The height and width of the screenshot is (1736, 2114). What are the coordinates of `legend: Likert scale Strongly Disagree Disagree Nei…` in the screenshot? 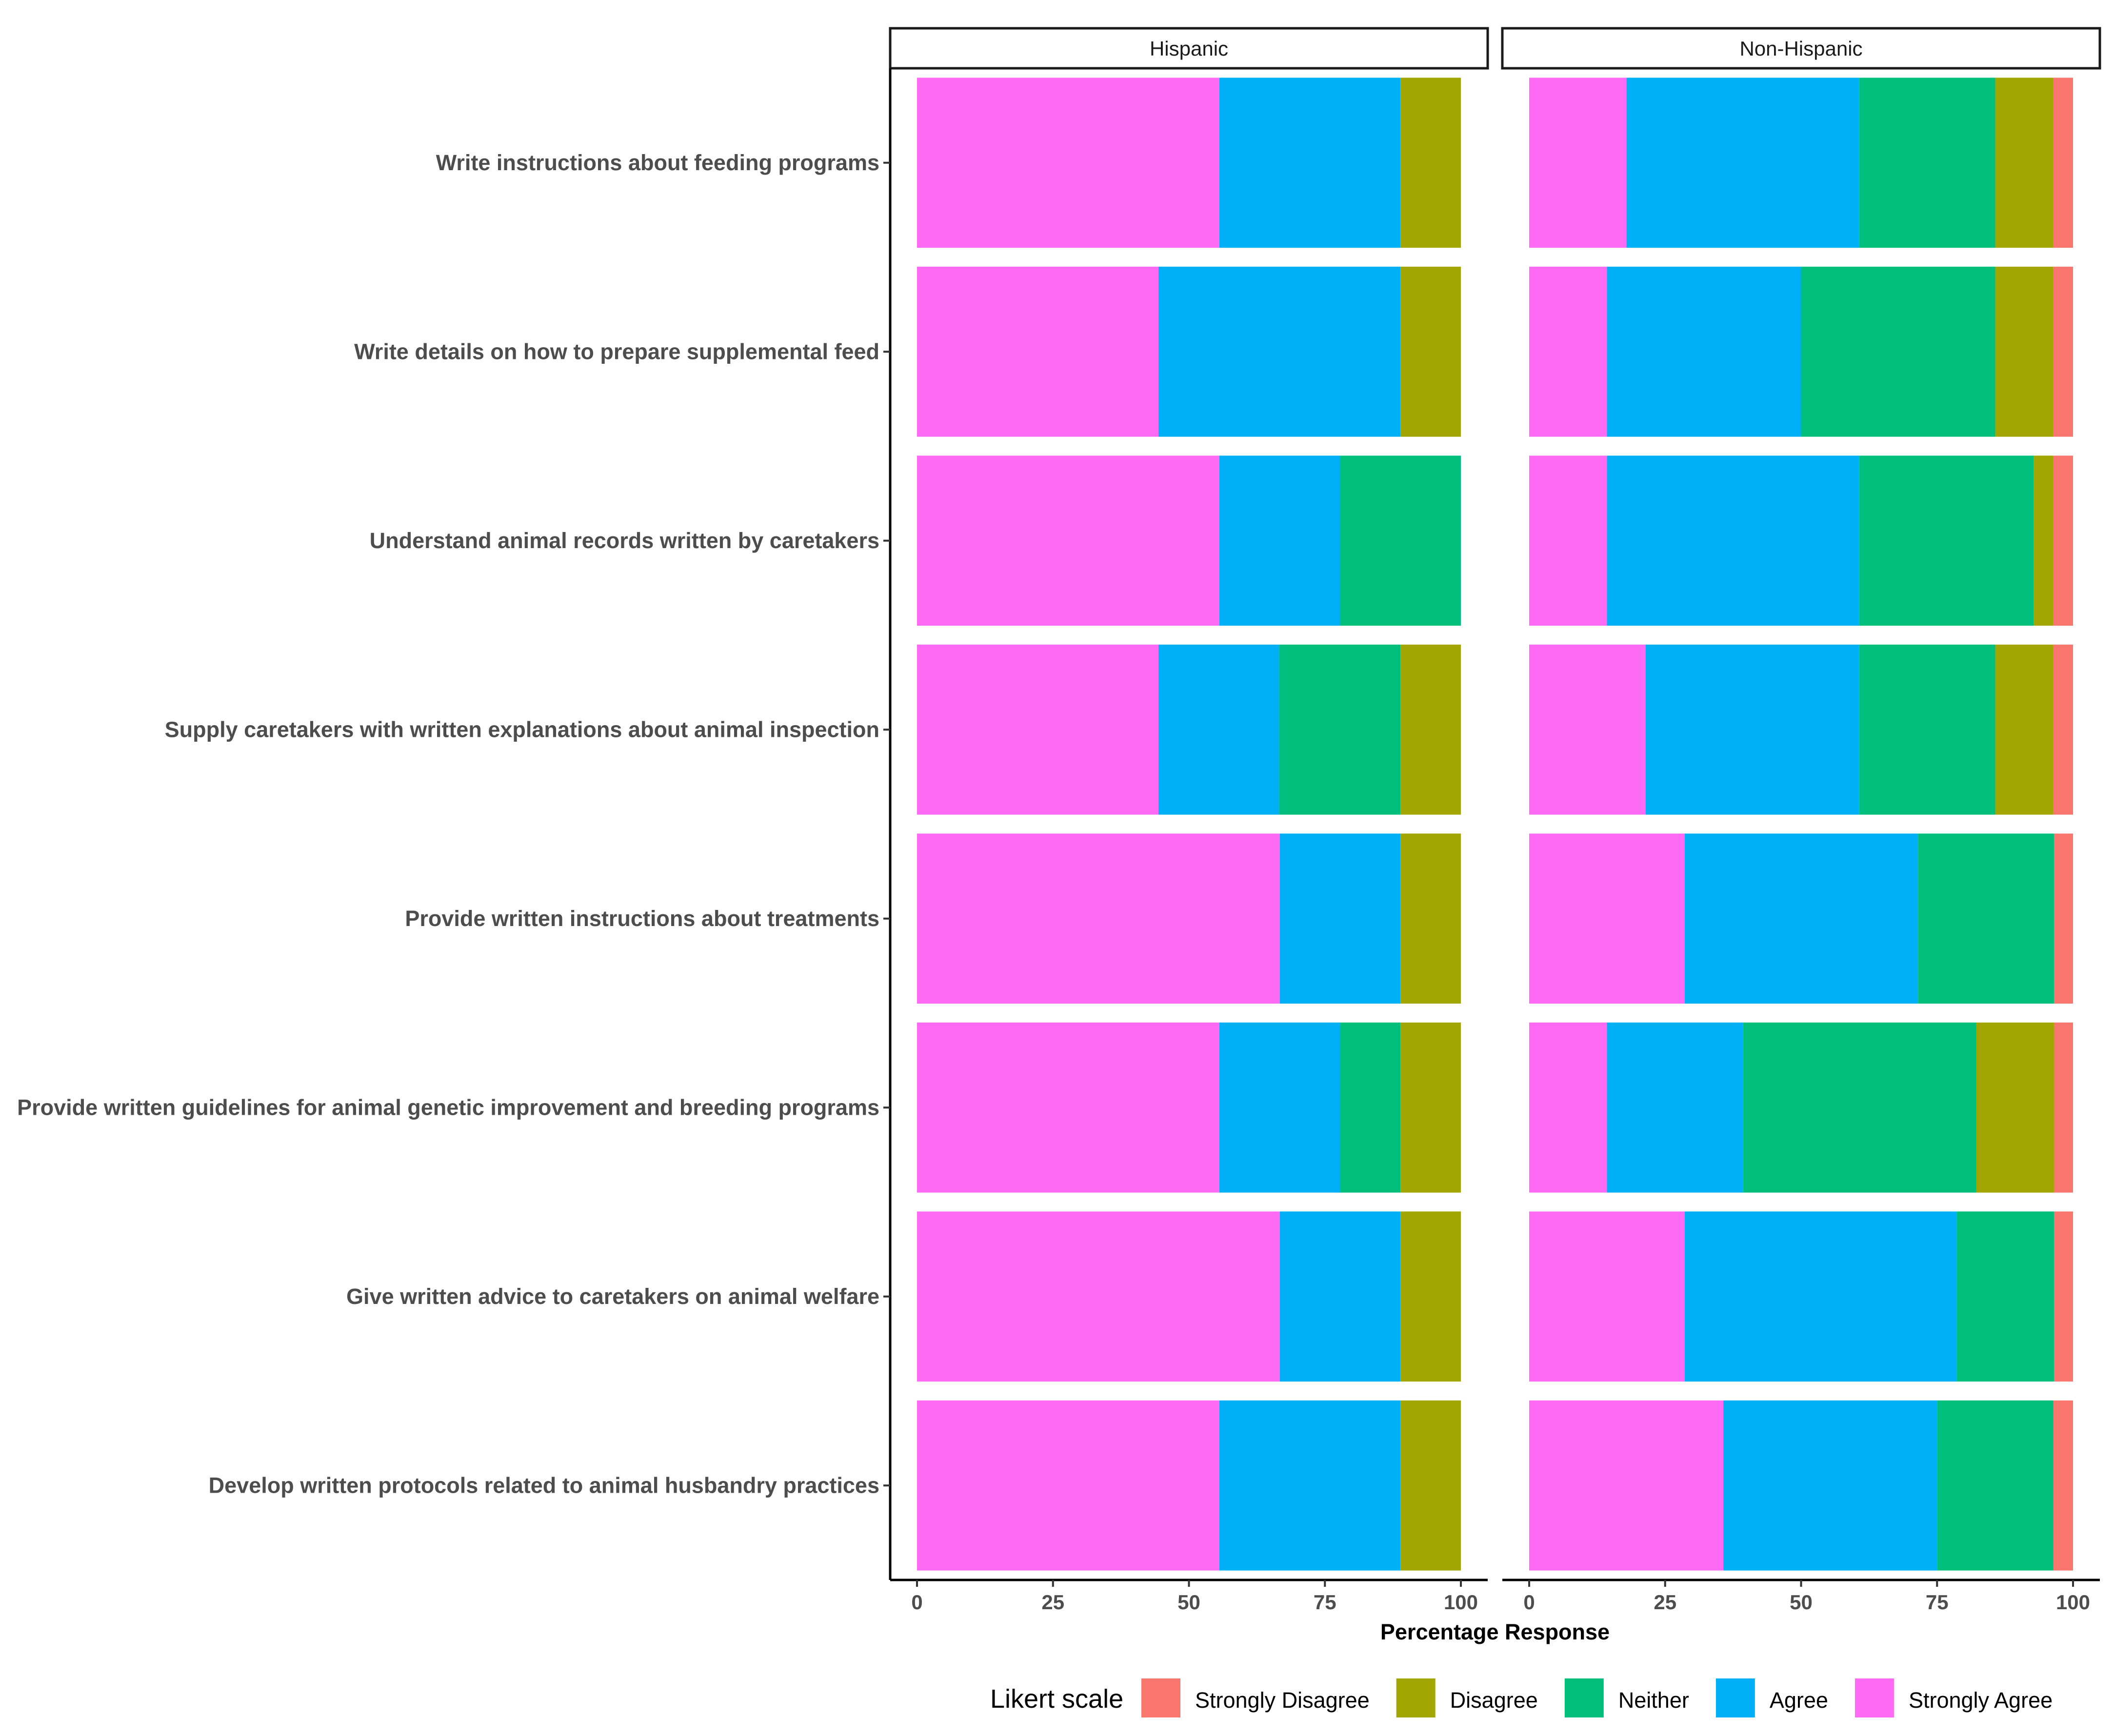 It's located at (1521, 1697).